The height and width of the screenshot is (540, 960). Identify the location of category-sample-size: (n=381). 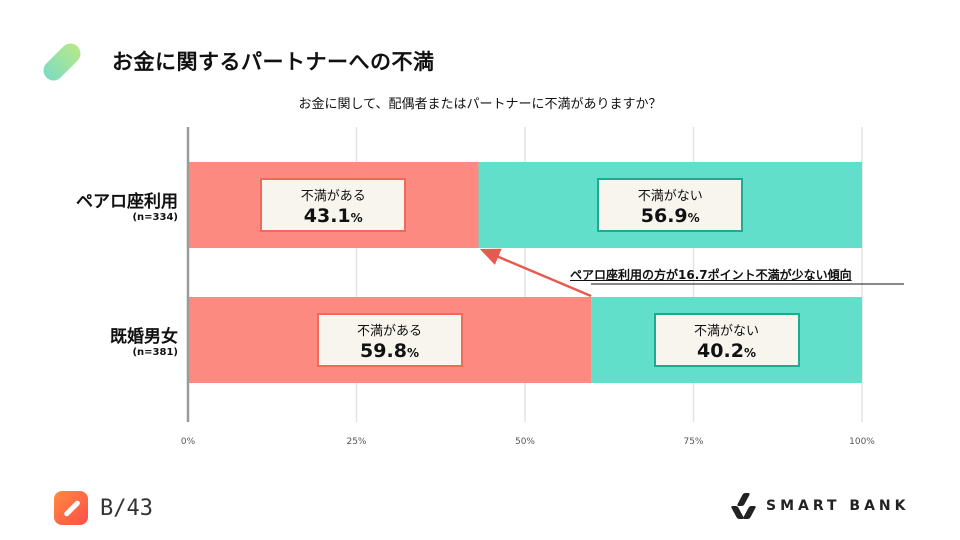
(155, 352).